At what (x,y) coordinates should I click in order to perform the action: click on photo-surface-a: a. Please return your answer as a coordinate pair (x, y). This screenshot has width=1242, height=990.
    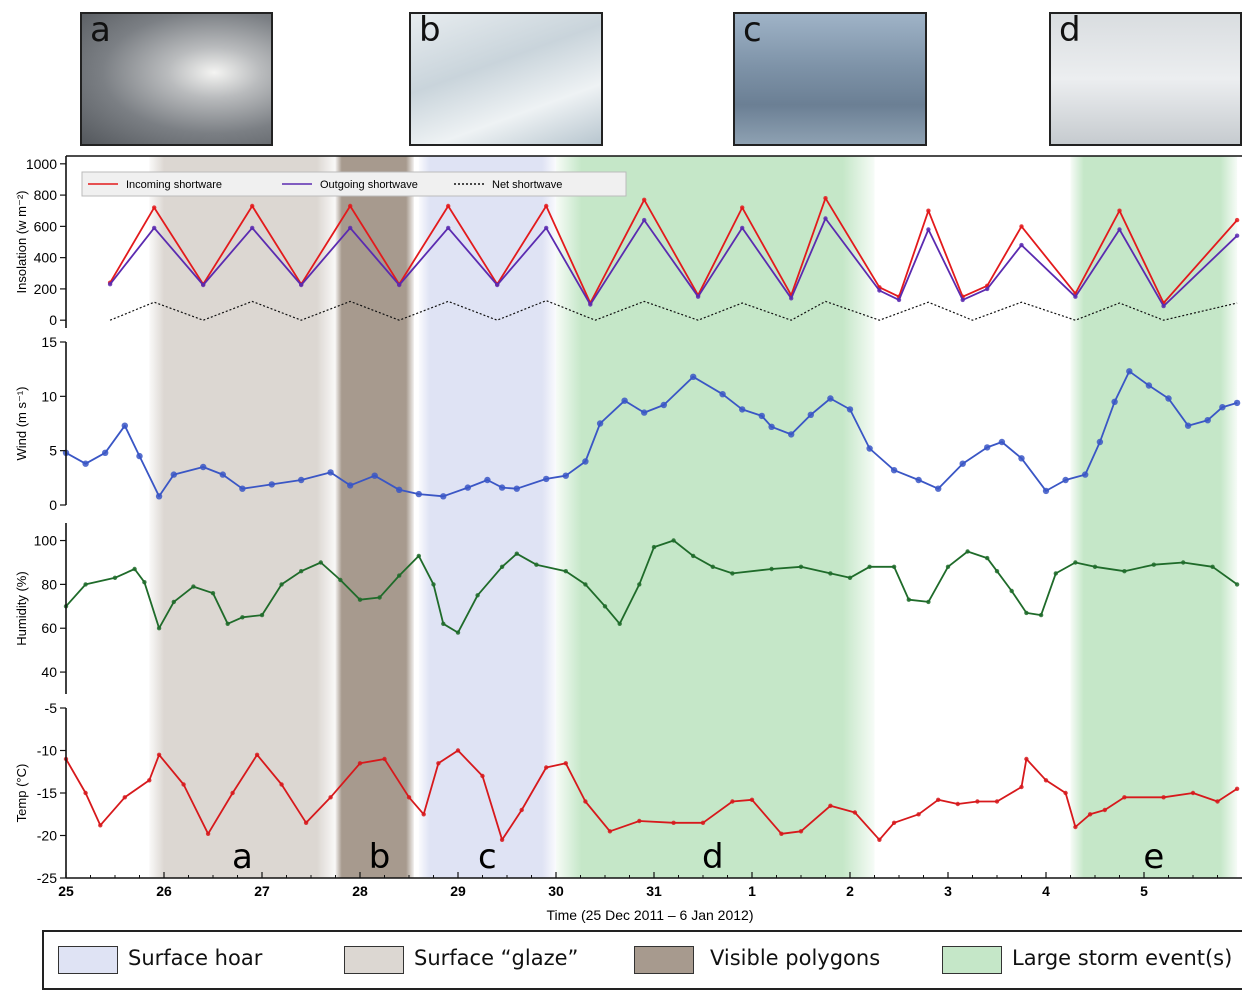
    Looking at the image, I should click on (176, 79).